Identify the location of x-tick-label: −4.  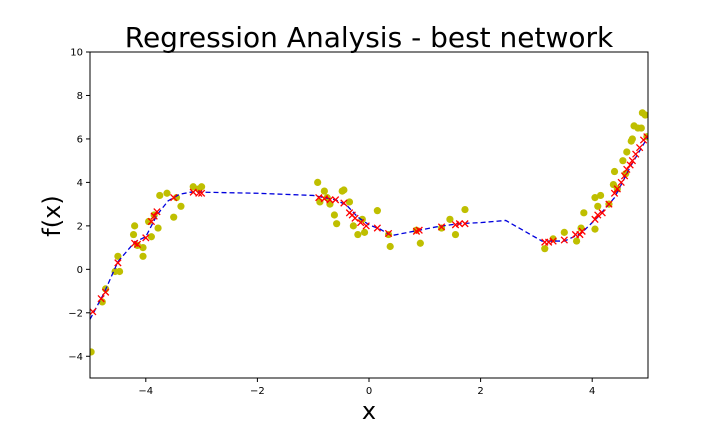
(145, 391).